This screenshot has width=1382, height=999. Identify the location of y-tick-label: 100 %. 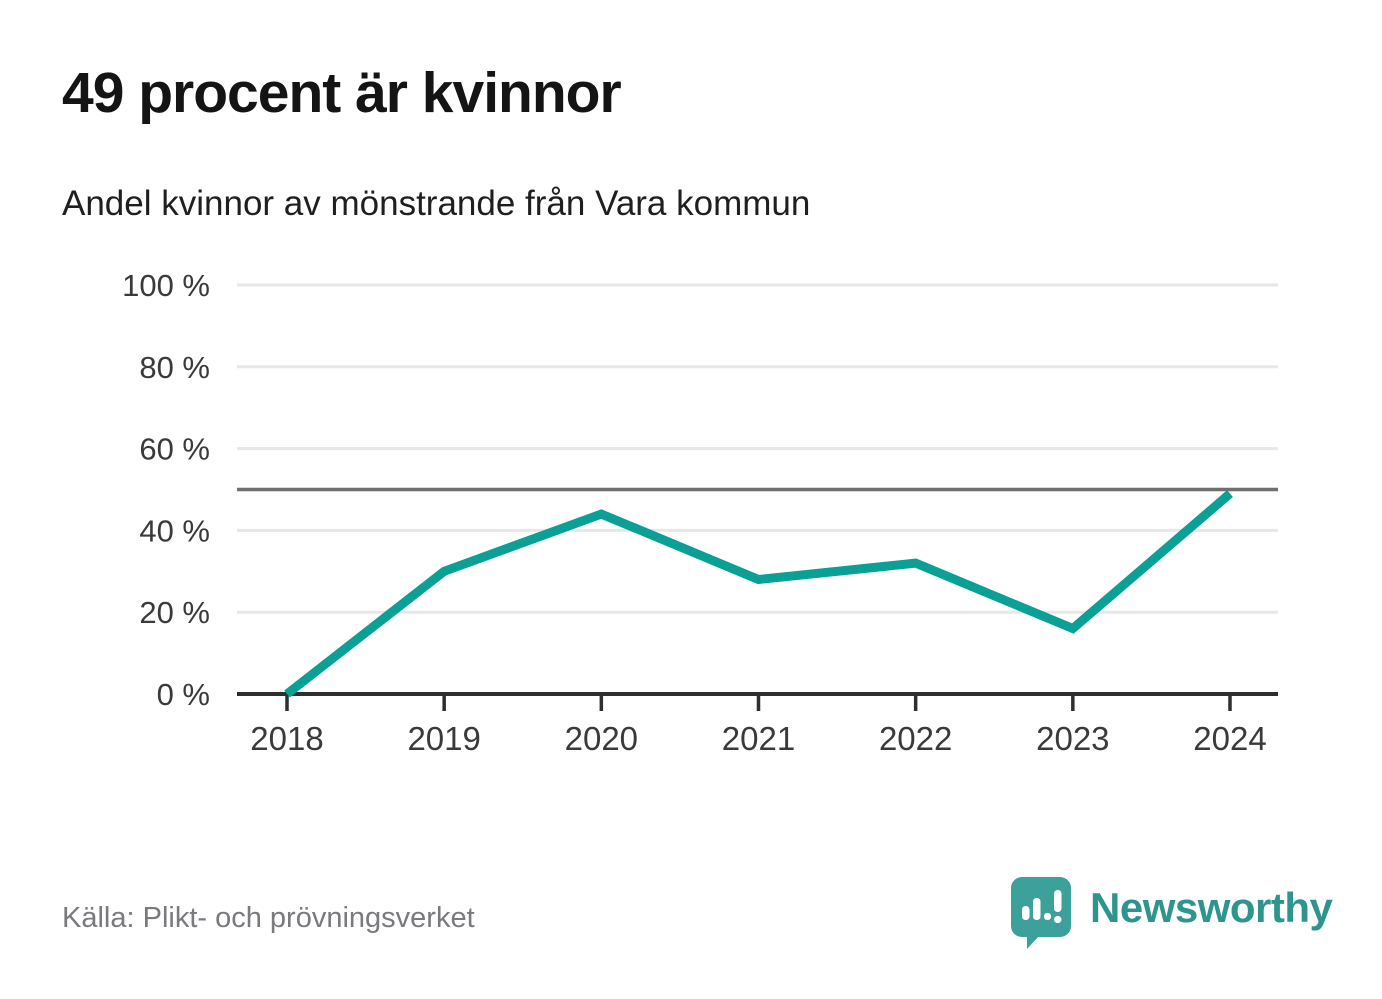
(166, 285).